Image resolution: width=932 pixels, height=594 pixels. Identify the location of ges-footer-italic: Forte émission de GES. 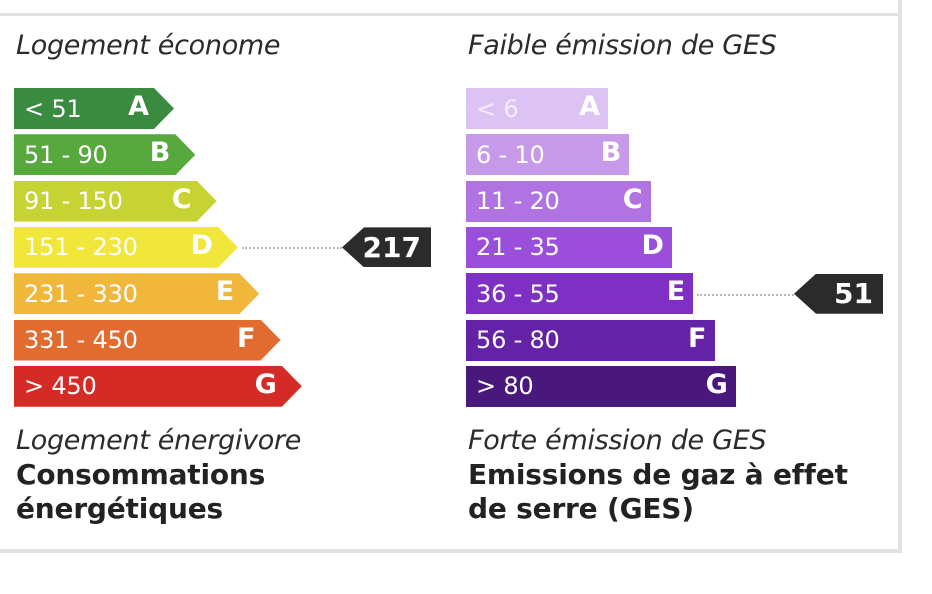
(617, 440).